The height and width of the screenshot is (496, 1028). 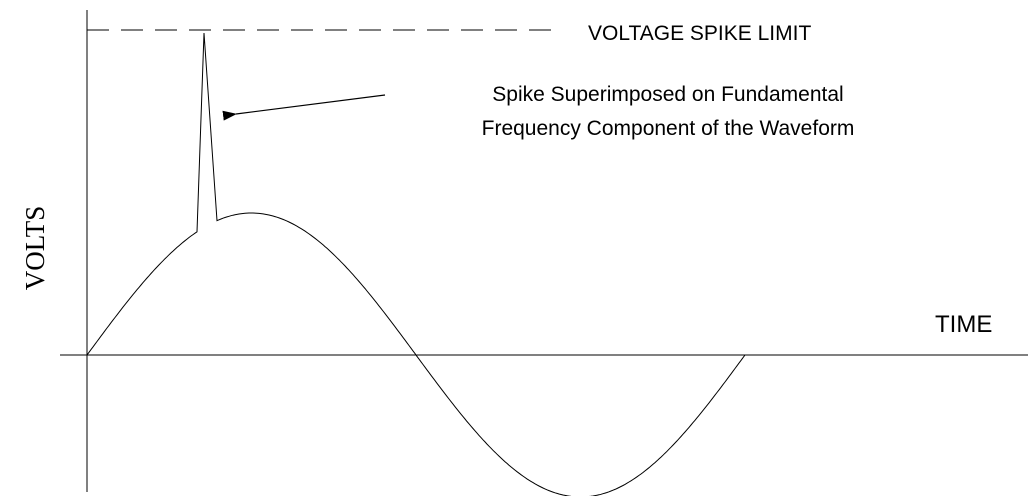 I want to click on x-axis-label: TIME, so click(x=963, y=324).